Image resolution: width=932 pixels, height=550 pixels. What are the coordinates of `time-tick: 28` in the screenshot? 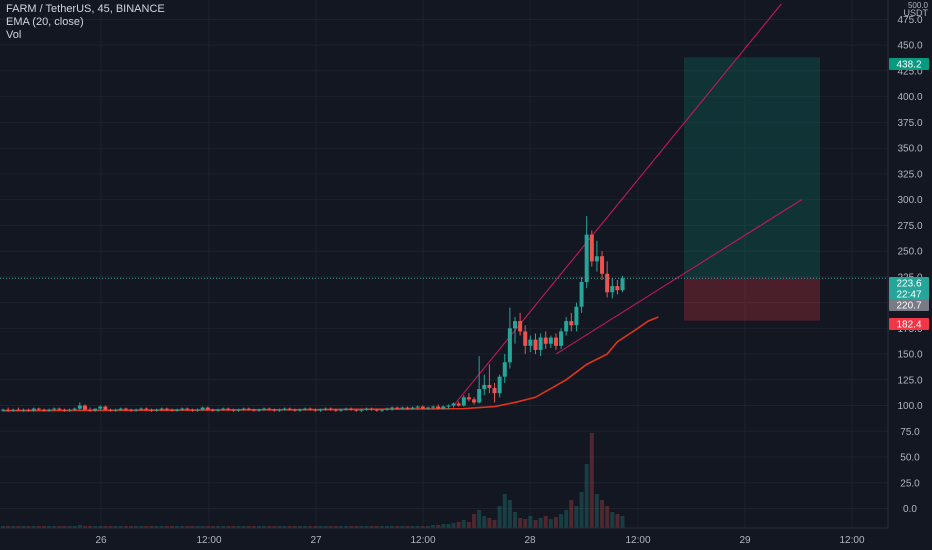 It's located at (530, 540).